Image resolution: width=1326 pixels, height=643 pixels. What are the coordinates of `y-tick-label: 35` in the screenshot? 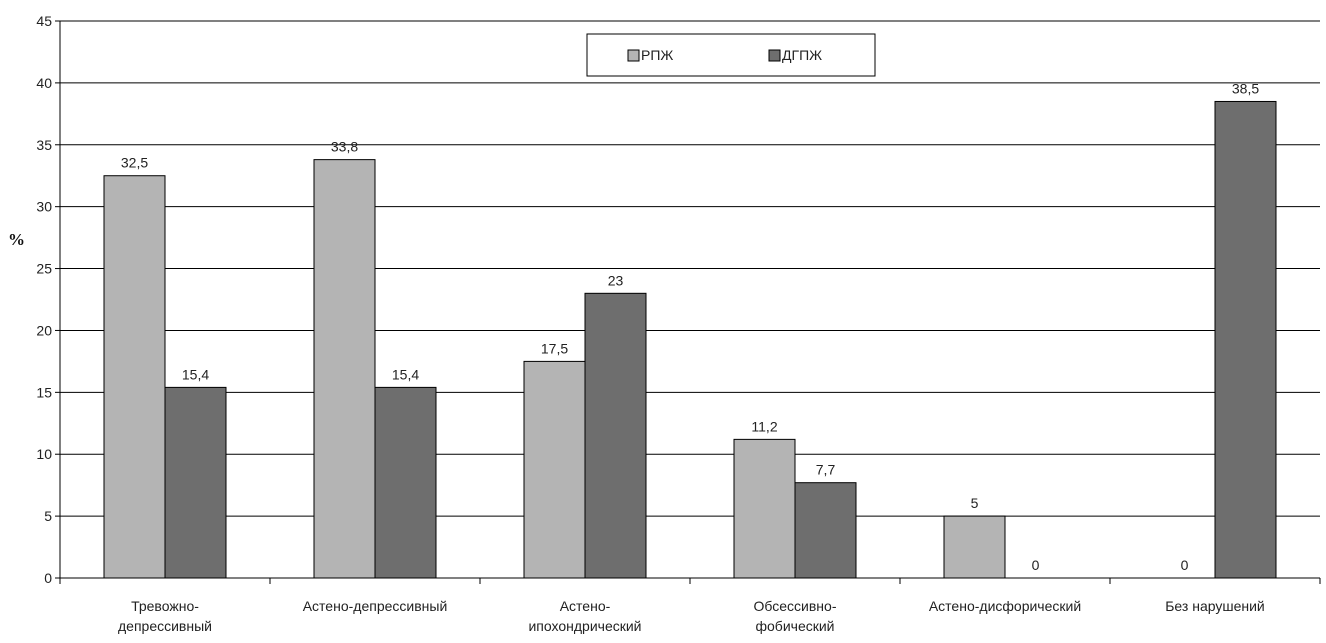 It's located at (44, 145).